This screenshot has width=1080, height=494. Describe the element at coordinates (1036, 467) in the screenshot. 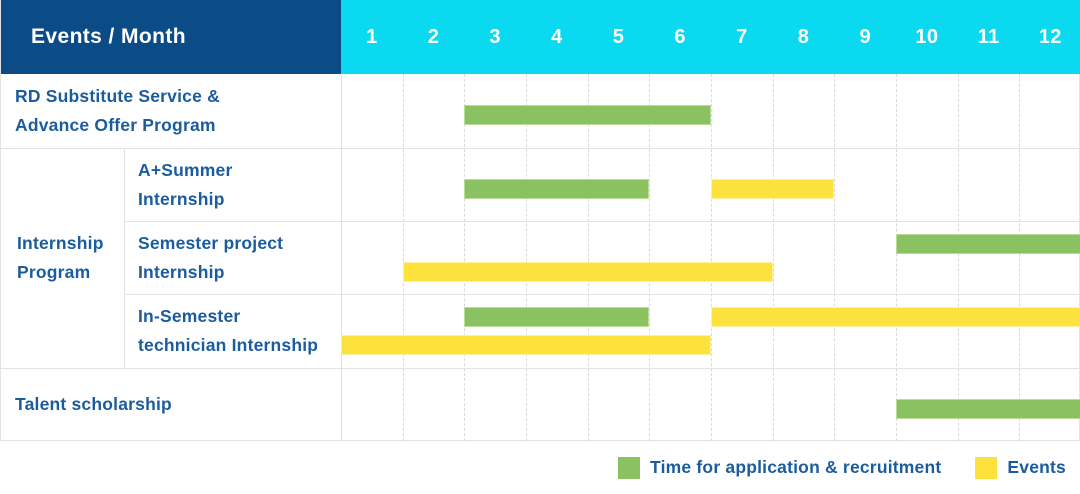

I see `legend-events-label: Events` at that location.